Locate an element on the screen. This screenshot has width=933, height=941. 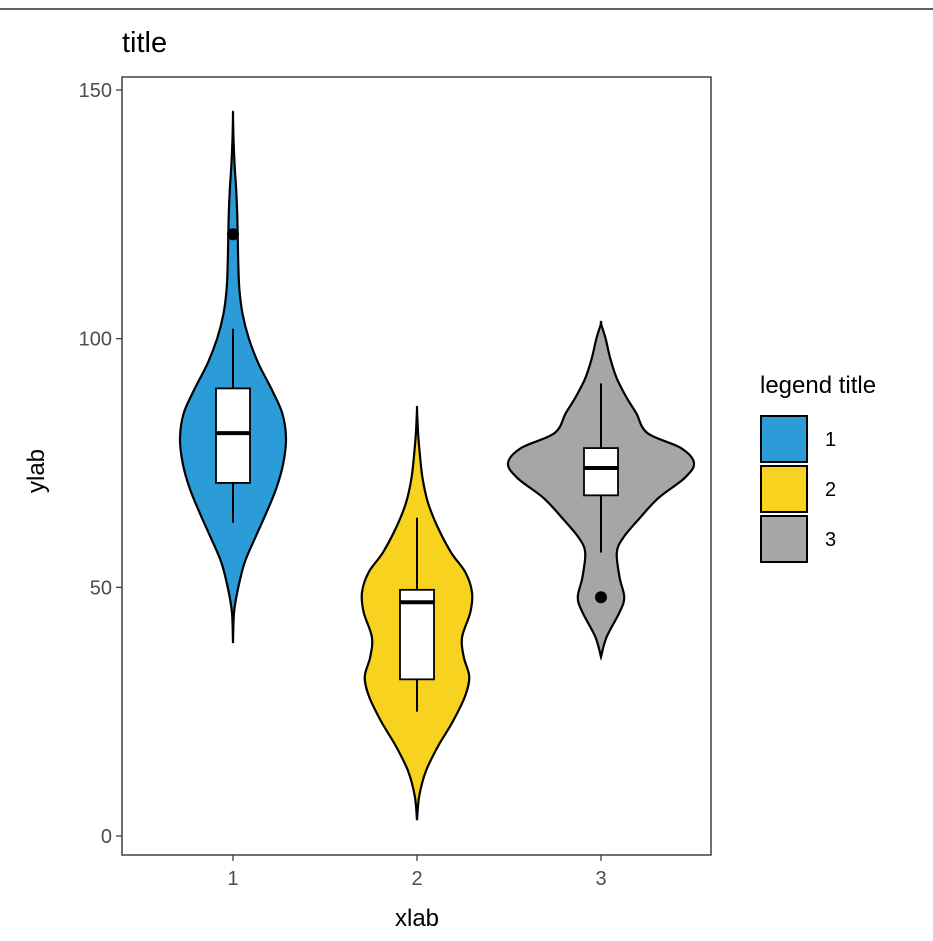
y-tick-label: 100 is located at coordinates (95, 340).